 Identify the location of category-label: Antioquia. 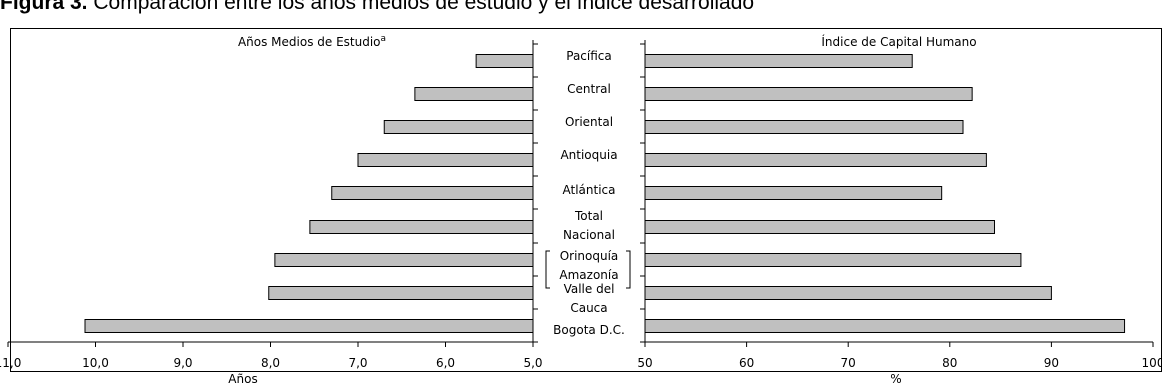
(588, 155).